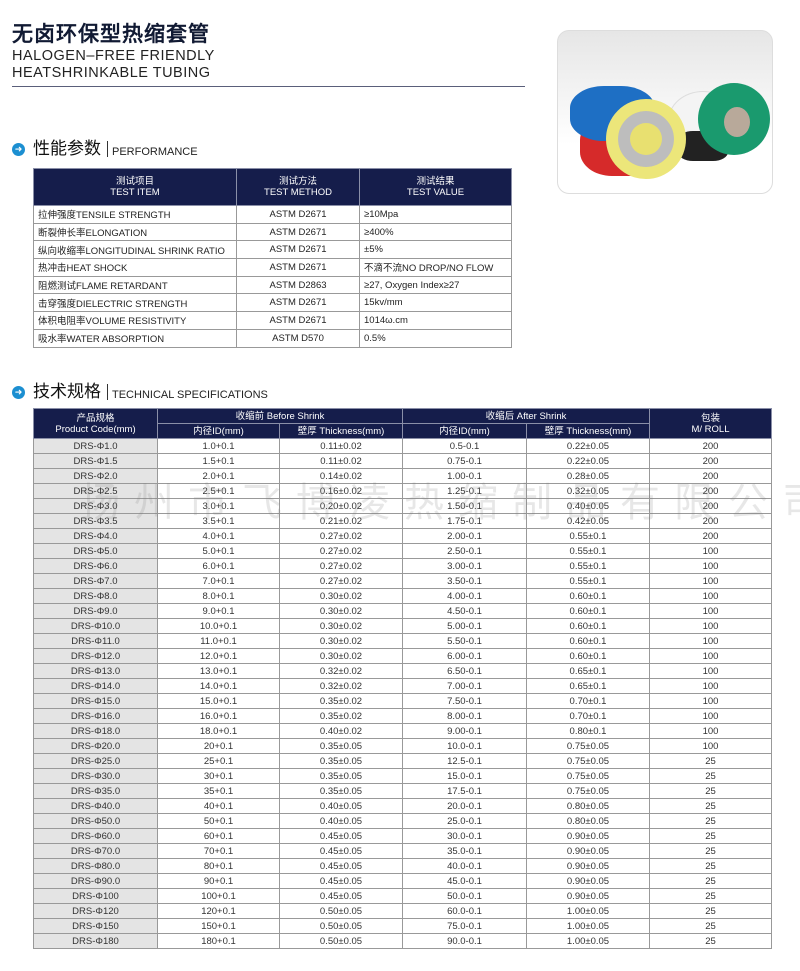 This screenshot has height=971, width=800. I want to click on table-cell: 3.0+0.1, so click(218, 506).